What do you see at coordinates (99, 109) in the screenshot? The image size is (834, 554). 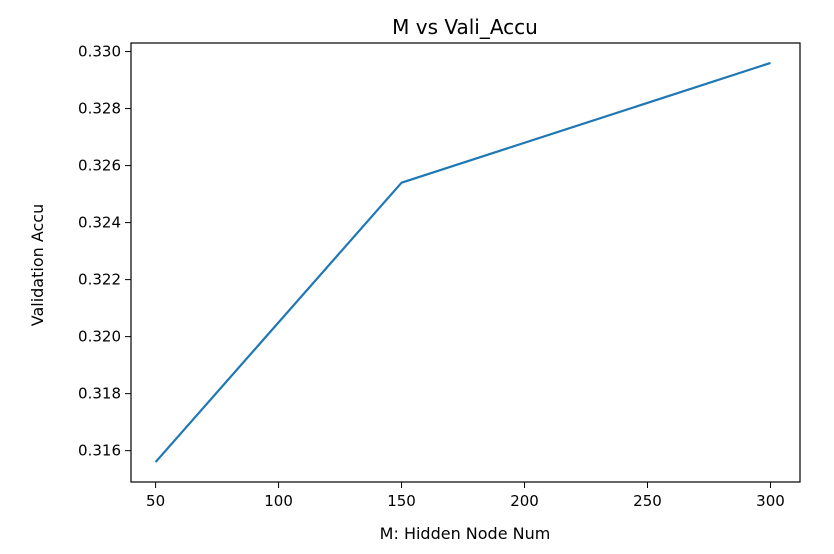 I see `y-tick-label: 0.328` at bounding box center [99, 109].